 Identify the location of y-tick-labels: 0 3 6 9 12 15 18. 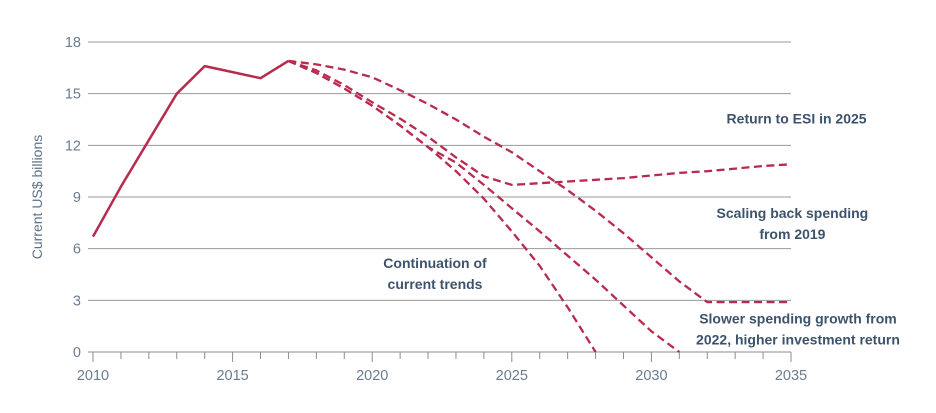
(73, 198).